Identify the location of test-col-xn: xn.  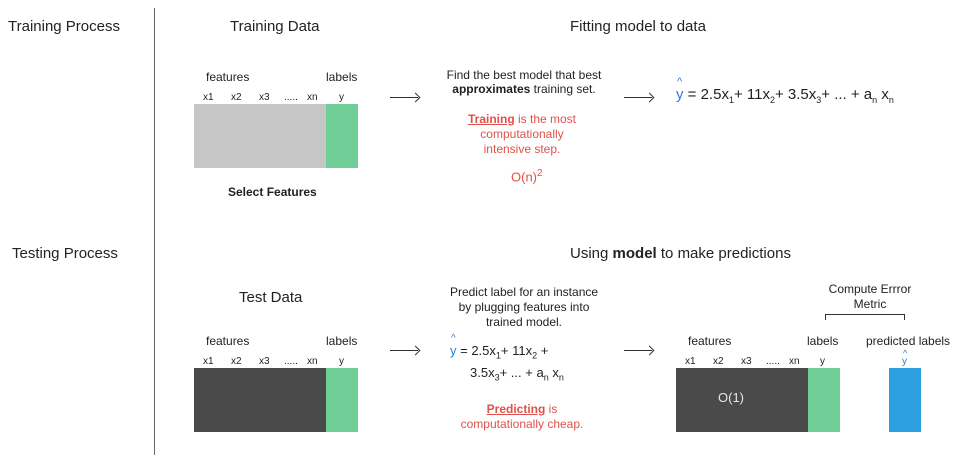
(312, 361).